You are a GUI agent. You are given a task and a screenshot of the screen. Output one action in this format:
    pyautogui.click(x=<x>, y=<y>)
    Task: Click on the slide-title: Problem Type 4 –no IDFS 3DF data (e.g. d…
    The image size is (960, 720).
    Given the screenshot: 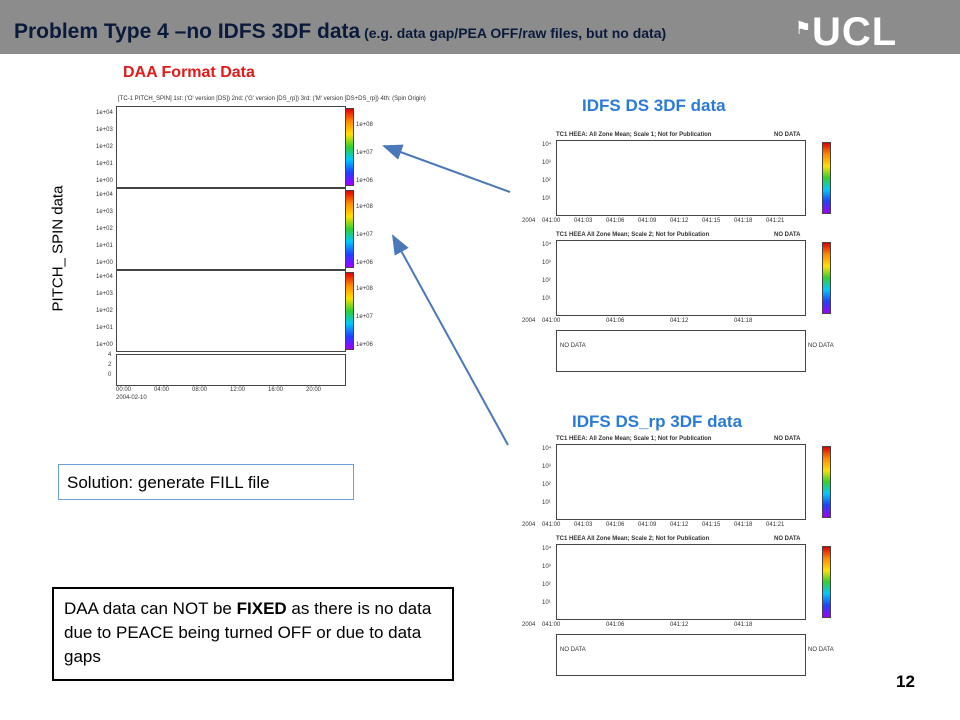 What is the action you would take?
    pyautogui.click(x=340, y=32)
    